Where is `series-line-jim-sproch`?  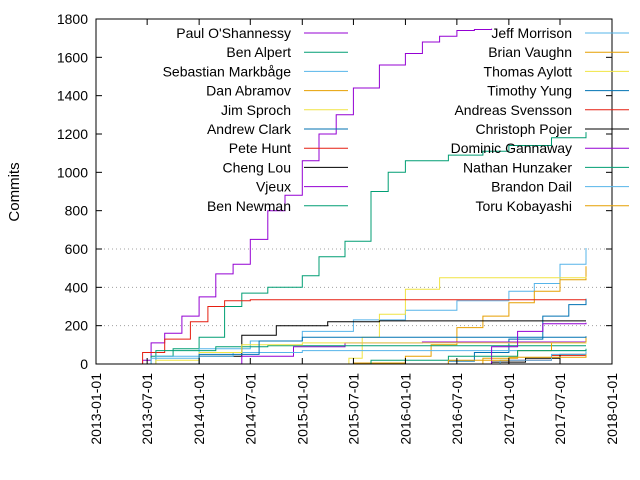
series-line-jim-sproch is located at coordinates (461, 320).